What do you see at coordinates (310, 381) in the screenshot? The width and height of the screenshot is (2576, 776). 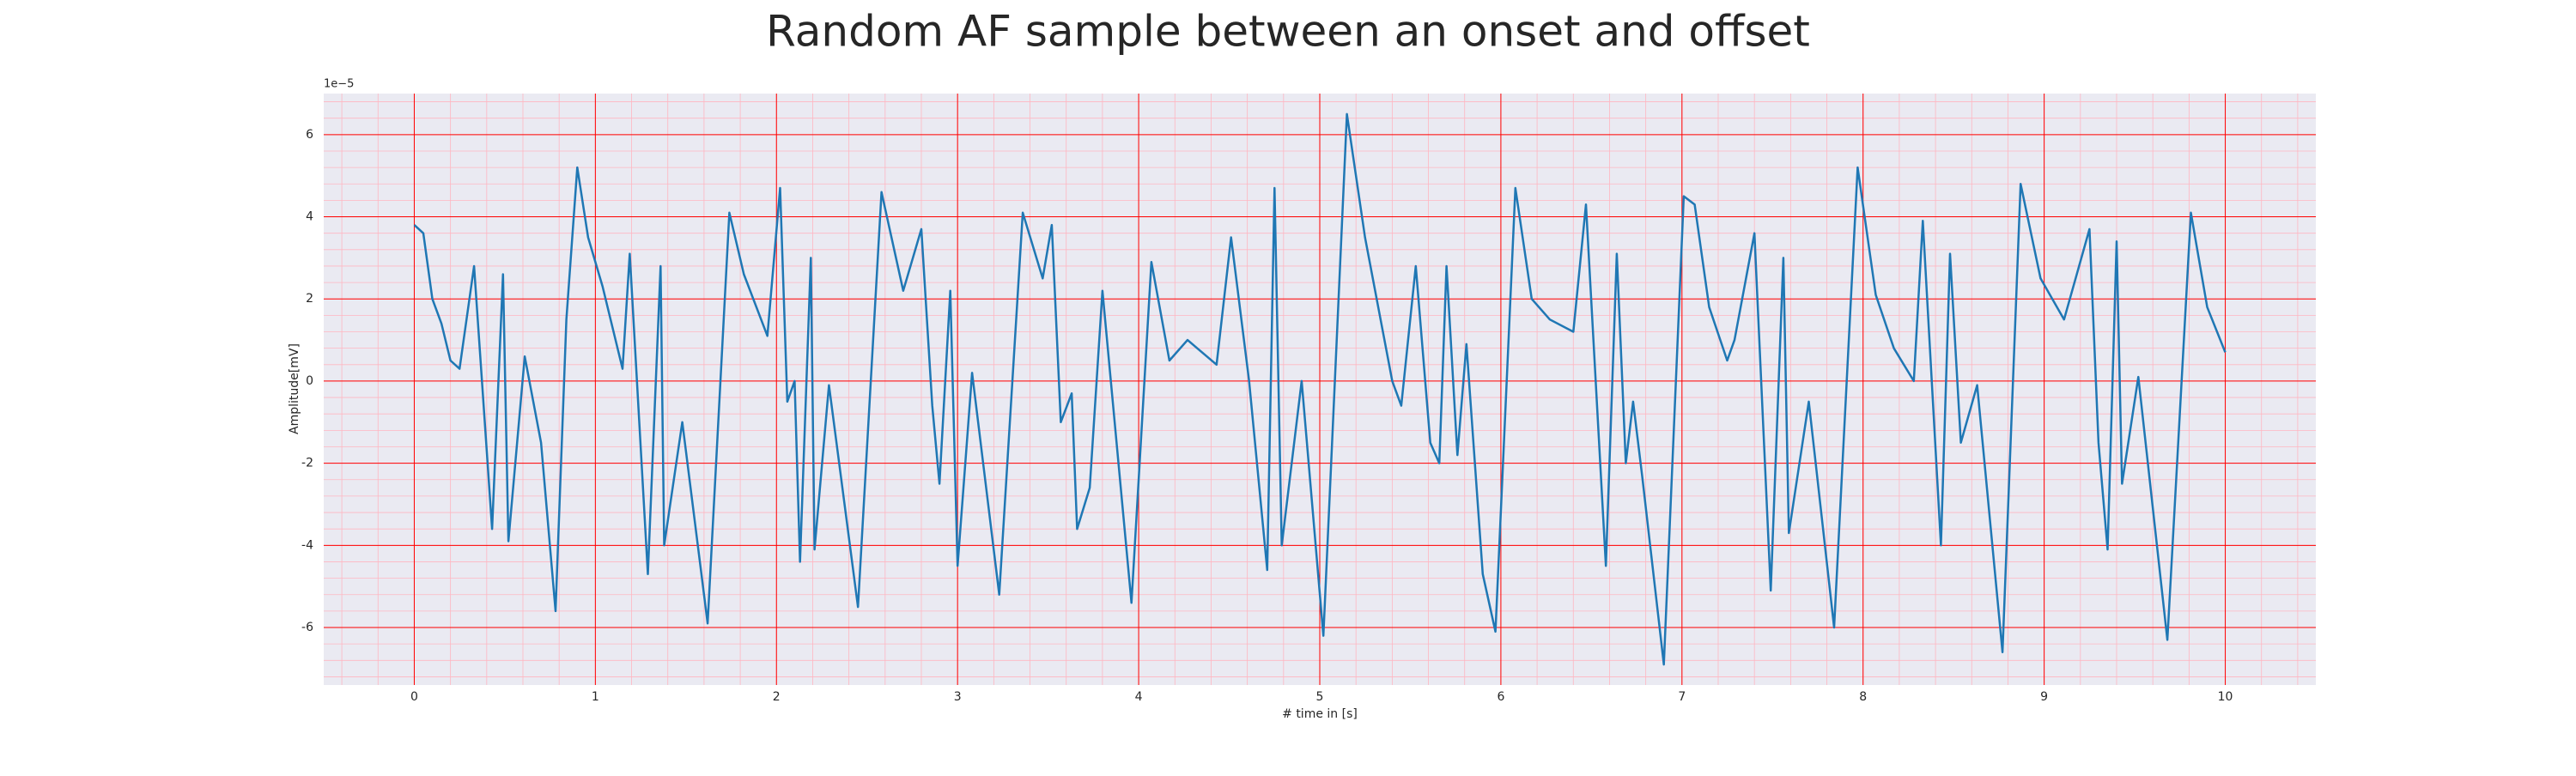 I see `y-tick-label: 0` at bounding box center [310, 381].